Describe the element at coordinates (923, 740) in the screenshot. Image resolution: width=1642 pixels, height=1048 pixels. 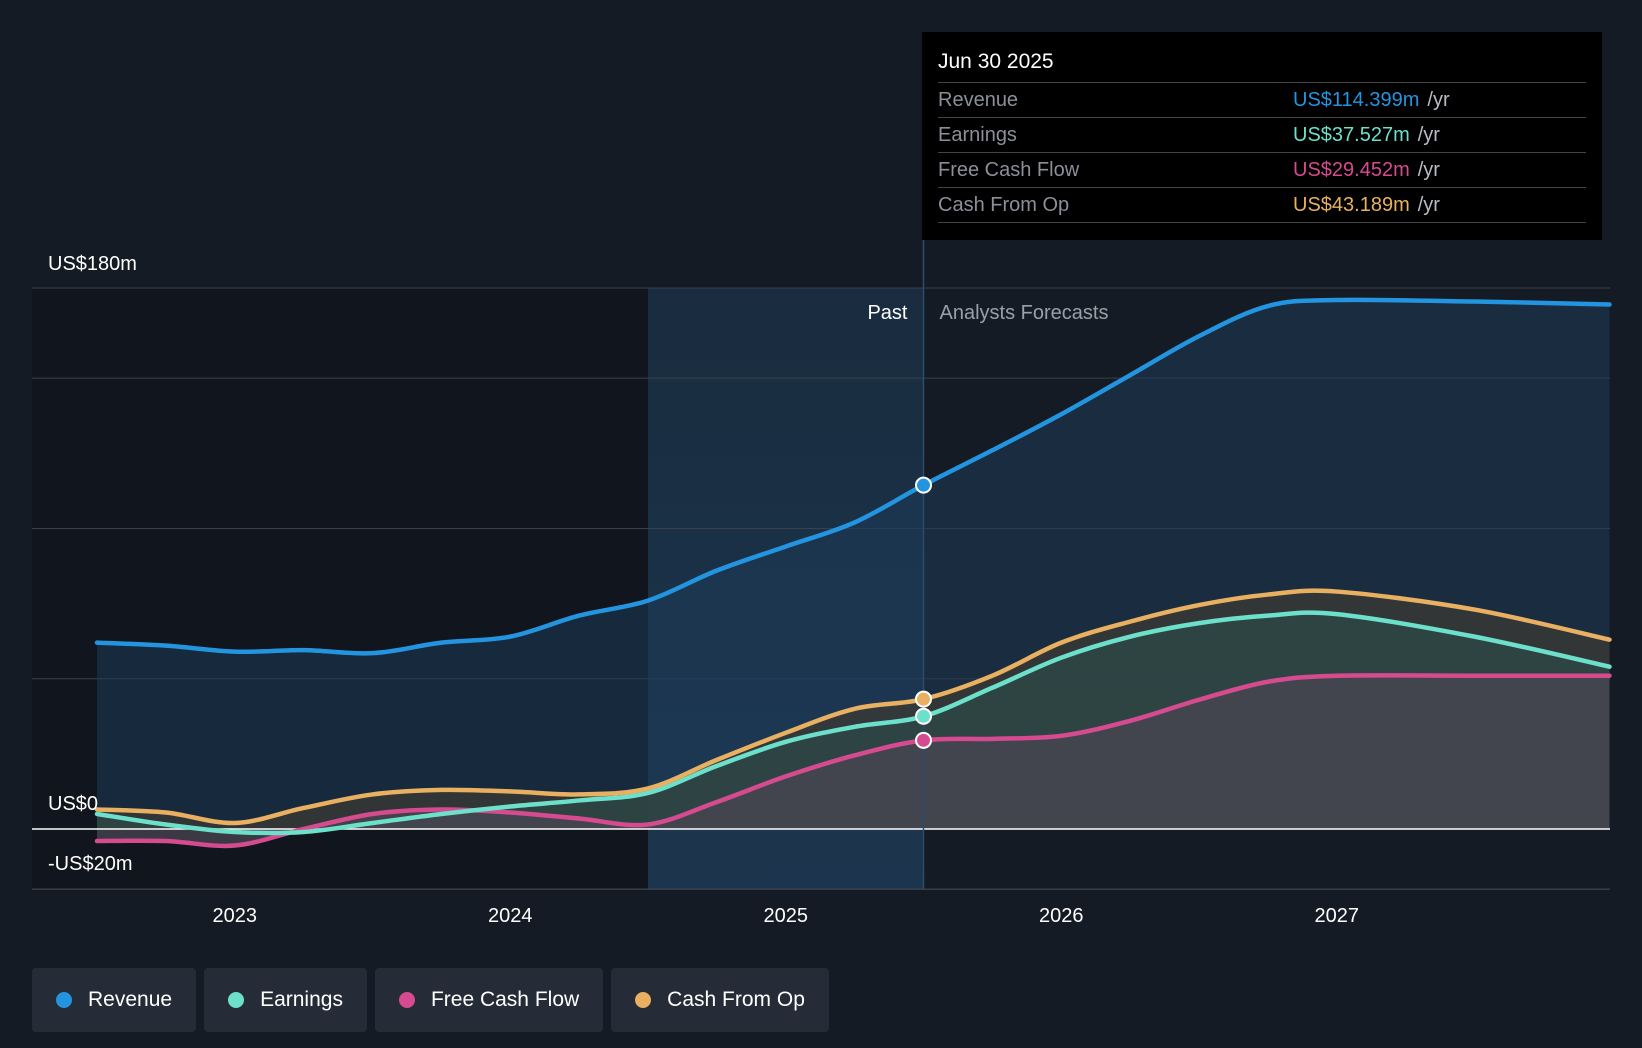
I see `free-cash-flow-marker` at that location.